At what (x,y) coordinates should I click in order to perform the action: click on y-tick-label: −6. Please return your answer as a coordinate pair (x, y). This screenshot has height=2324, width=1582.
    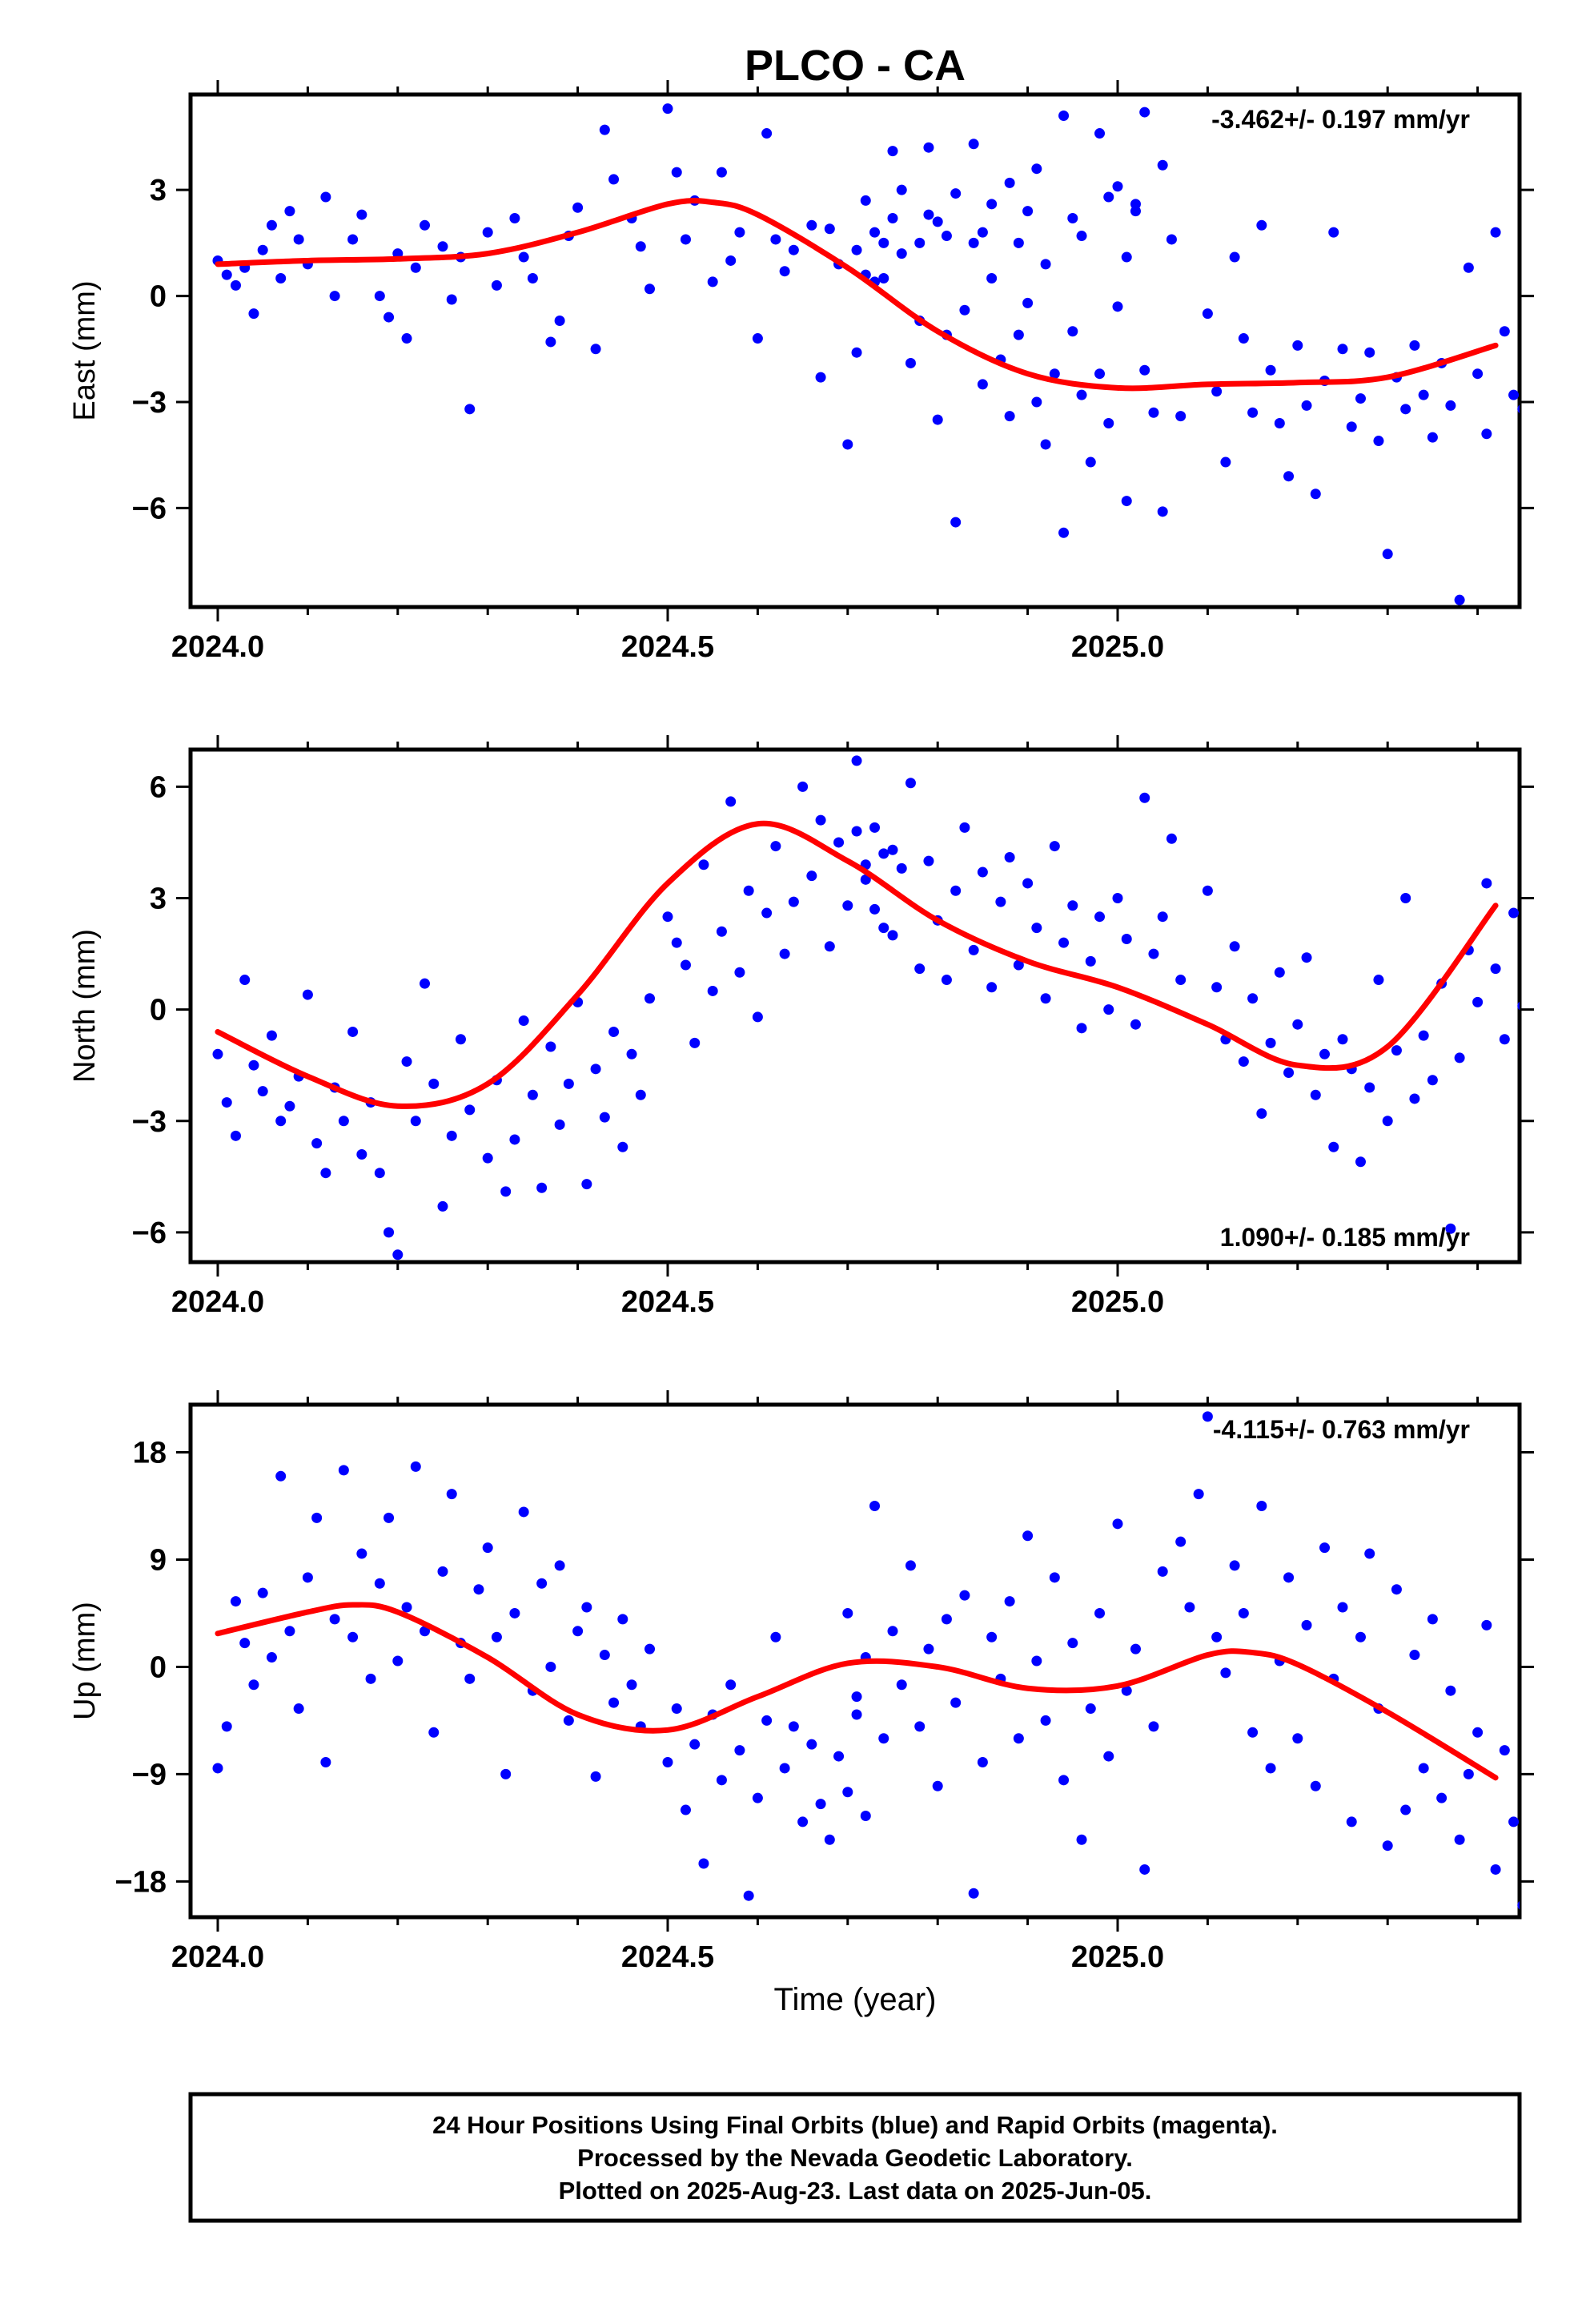
    Looking at the image, I should click on (149, 508).